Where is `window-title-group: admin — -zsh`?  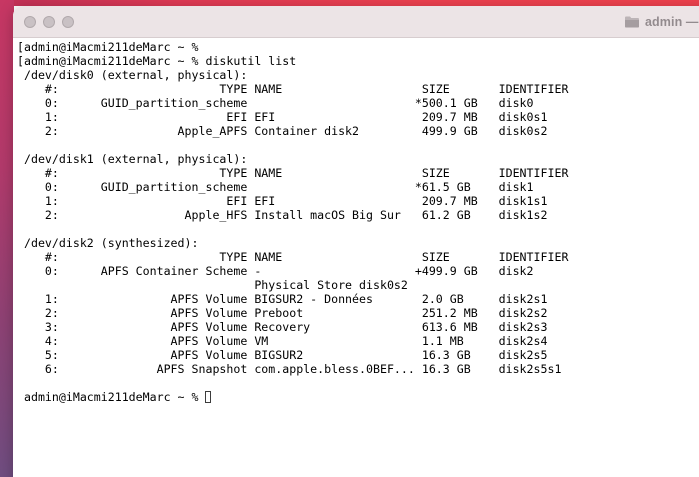 window-title-group: admin — -zsh is located at coordinates (661, 22).